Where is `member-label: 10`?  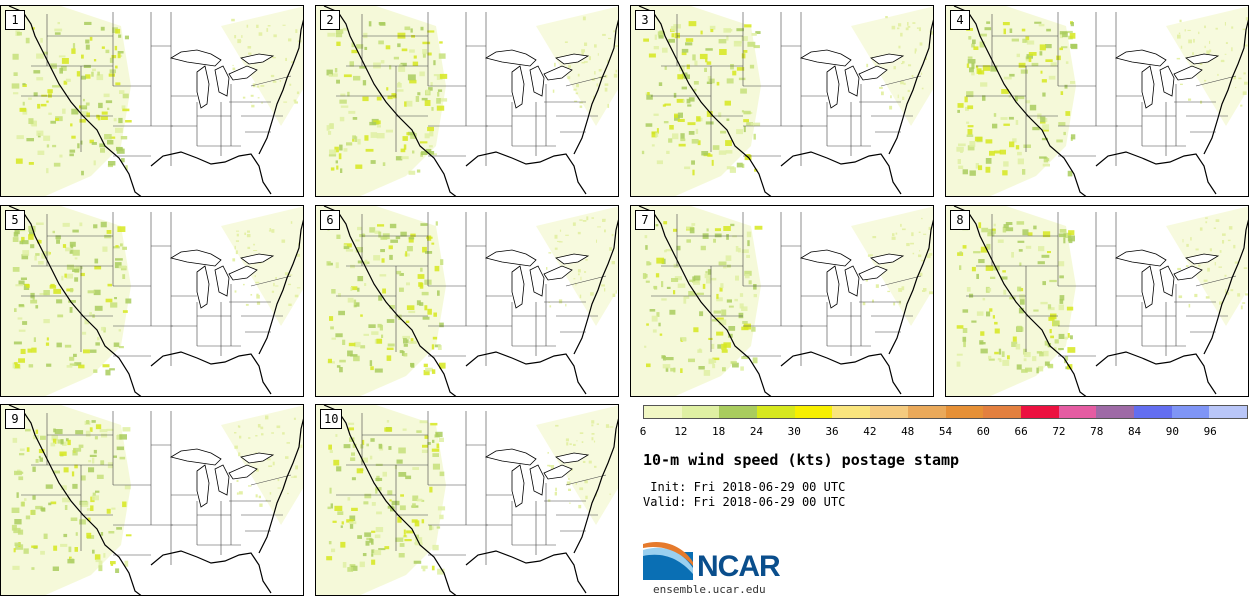
member-label: 10 is located at coordinates (331, 419).